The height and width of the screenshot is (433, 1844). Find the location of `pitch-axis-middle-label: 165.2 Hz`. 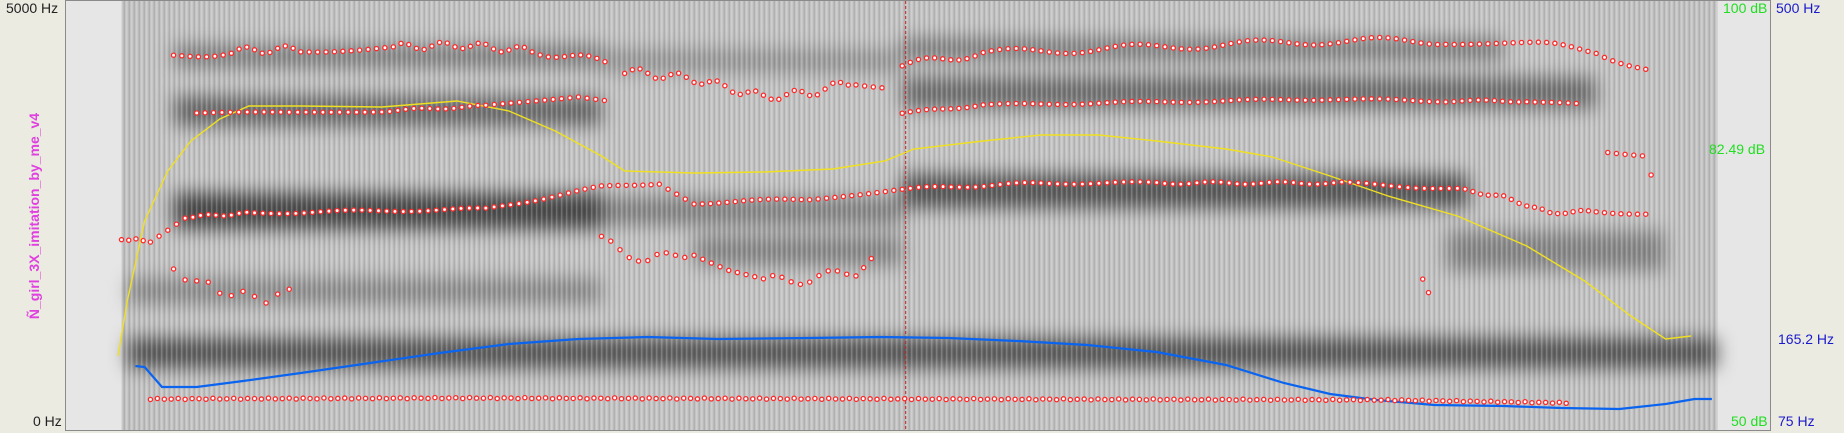

pitch-axis-middle-label: 165.2 Hz is located at coordinates (1806, 339).